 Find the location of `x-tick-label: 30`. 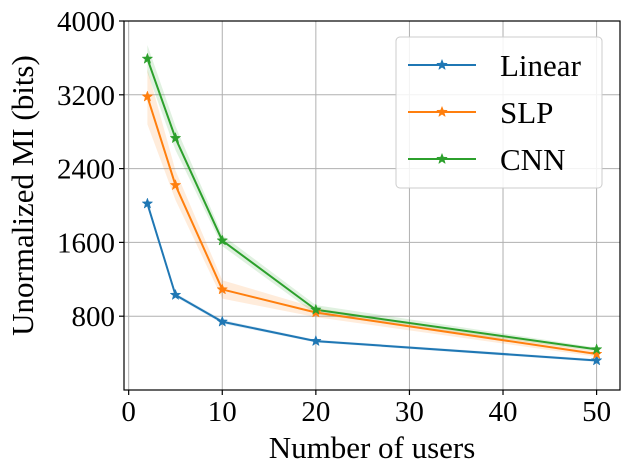

x-tick-label: 30 is located at coordinates (409, 412).